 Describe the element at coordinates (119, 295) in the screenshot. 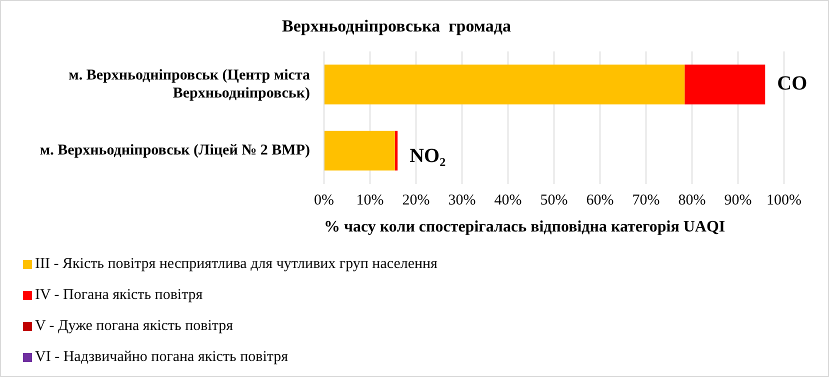

I see `legend-label: IV - Погана якість повітря` at that location.